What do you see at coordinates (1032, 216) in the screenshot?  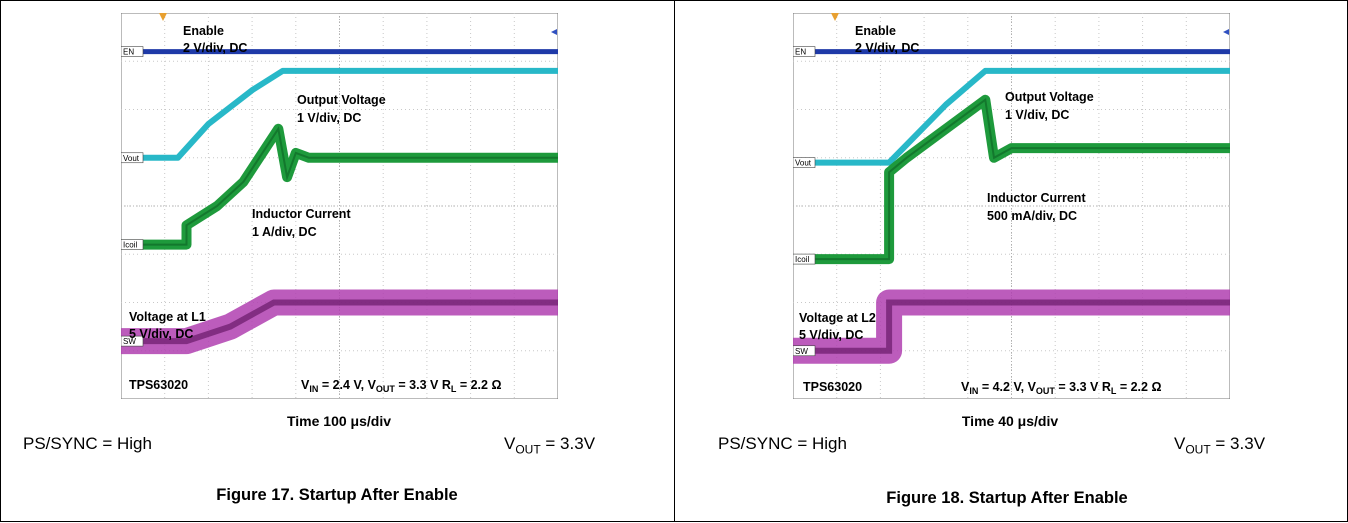 I see `inductor-current-scale: 500 mA/div, DC` at bounding box center [1032, 216].